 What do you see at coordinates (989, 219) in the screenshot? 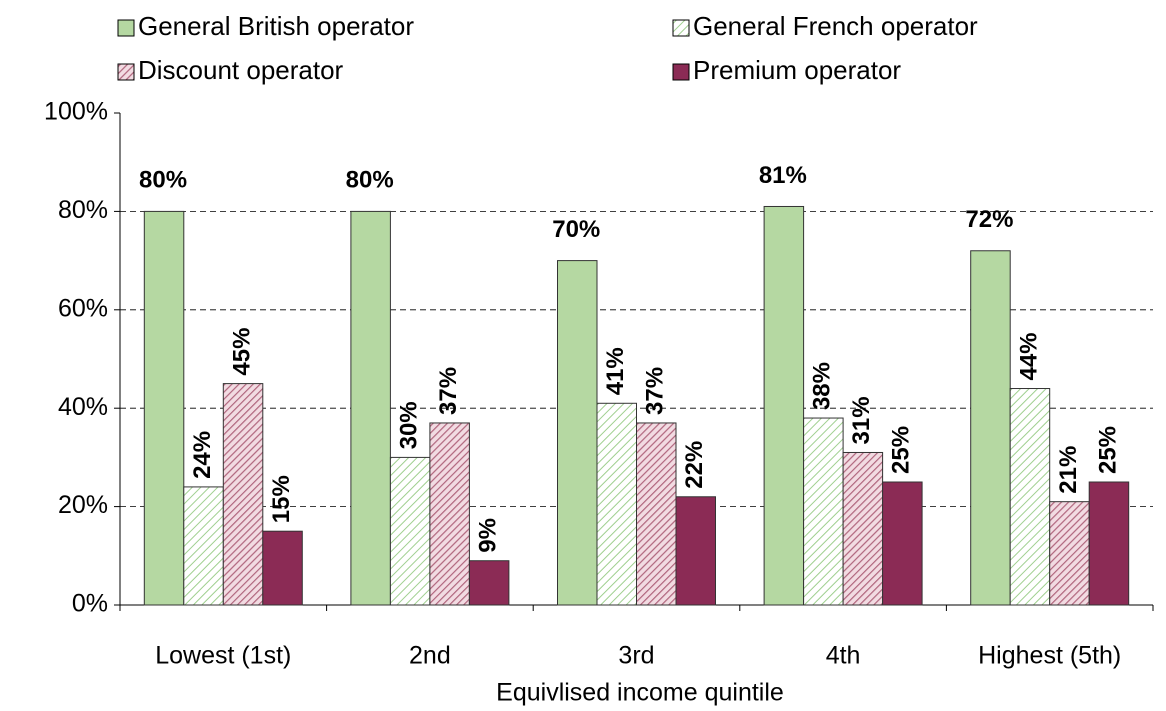
I see `data-label: 72%` at bounding box center [989, 219].